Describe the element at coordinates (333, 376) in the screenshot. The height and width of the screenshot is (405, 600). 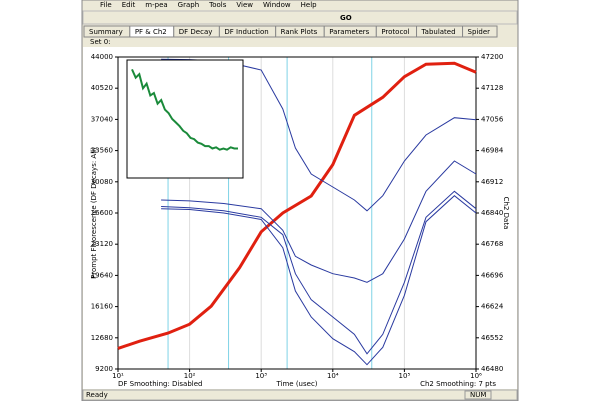
I see `x-tick-label: 10⁴` at that location.